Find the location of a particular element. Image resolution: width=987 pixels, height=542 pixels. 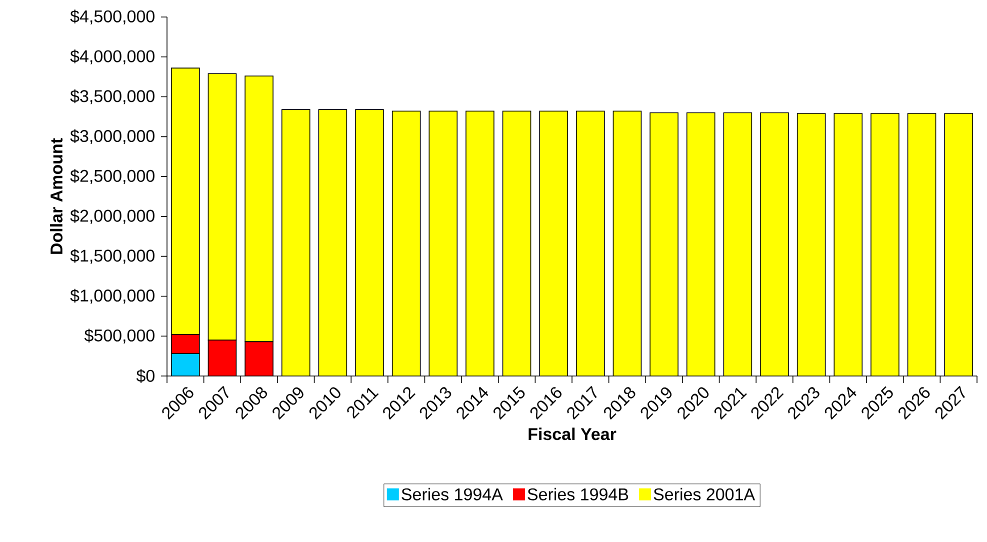

legend-label: Series 1994A is located at coordinates (452, 494).